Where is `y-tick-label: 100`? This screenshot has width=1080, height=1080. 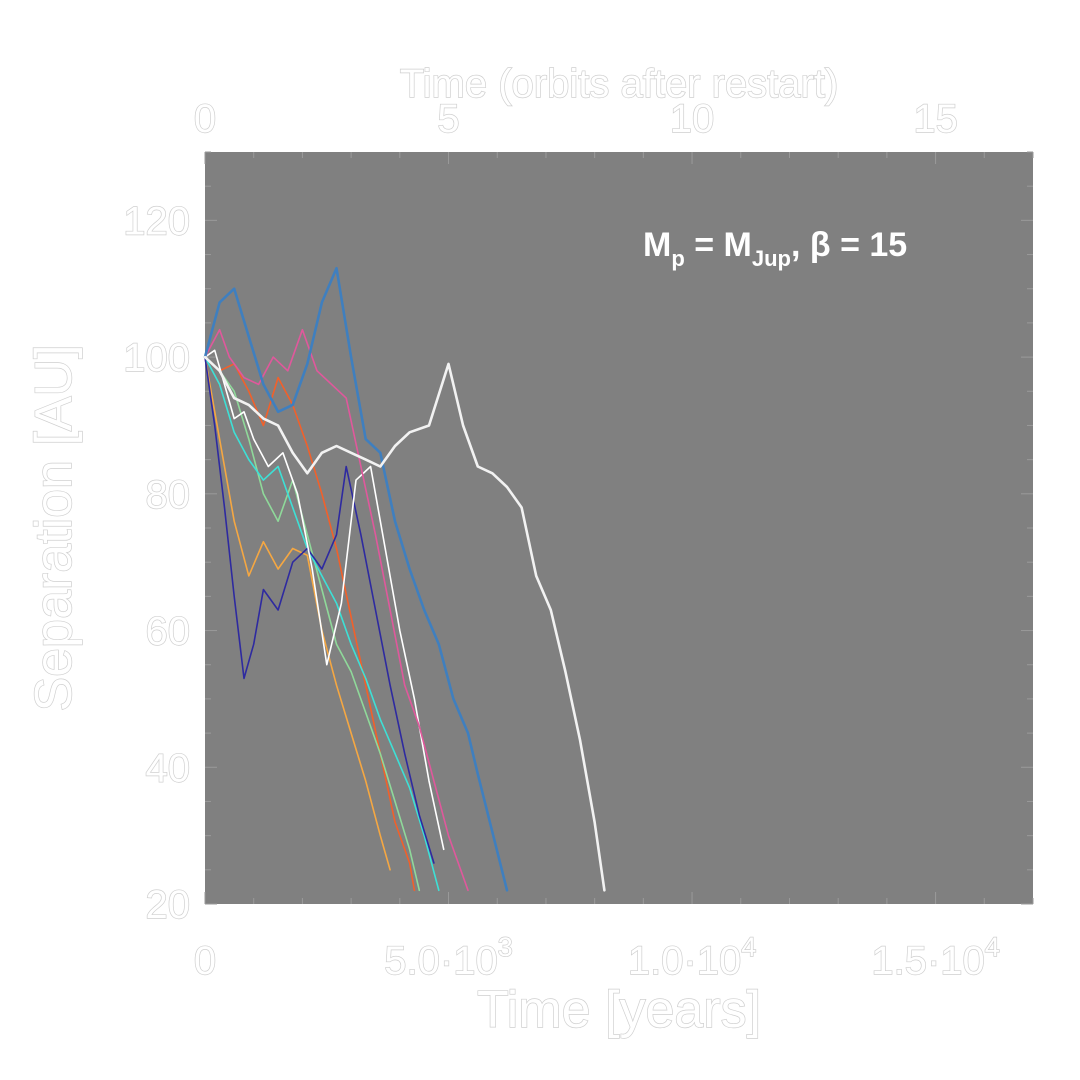
y-tick-label: 100 is located at coordinates (156, 358).